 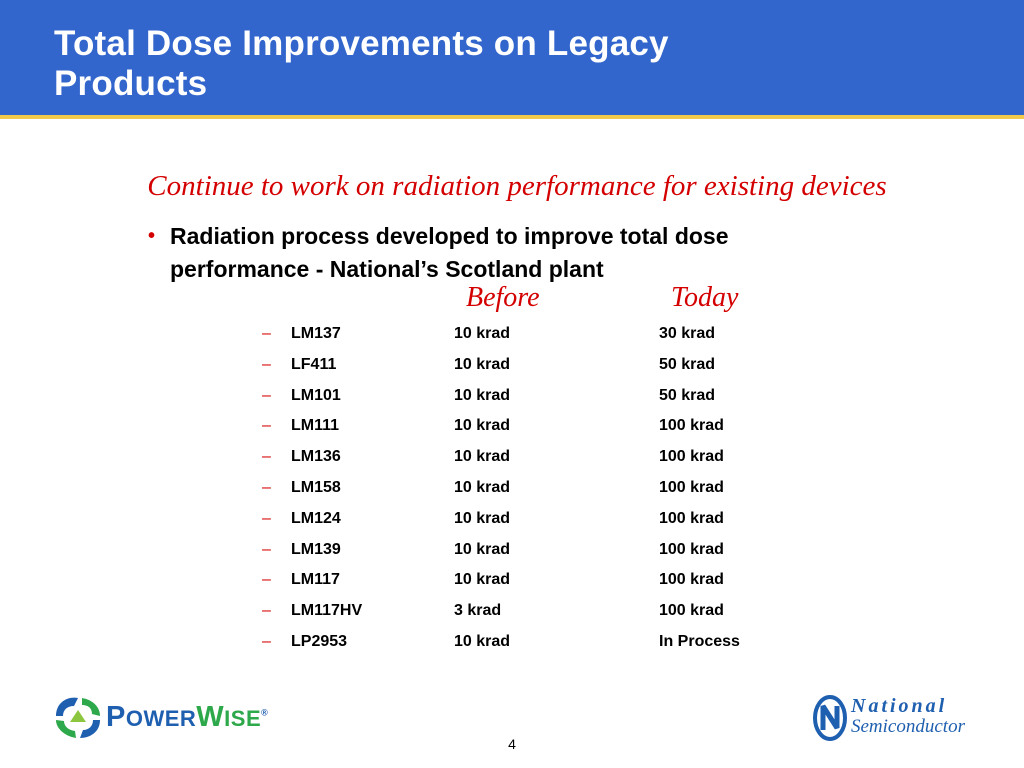 I want to click on table-row: – LM158 10 krad 100 krad, so click(x=562, y=491).